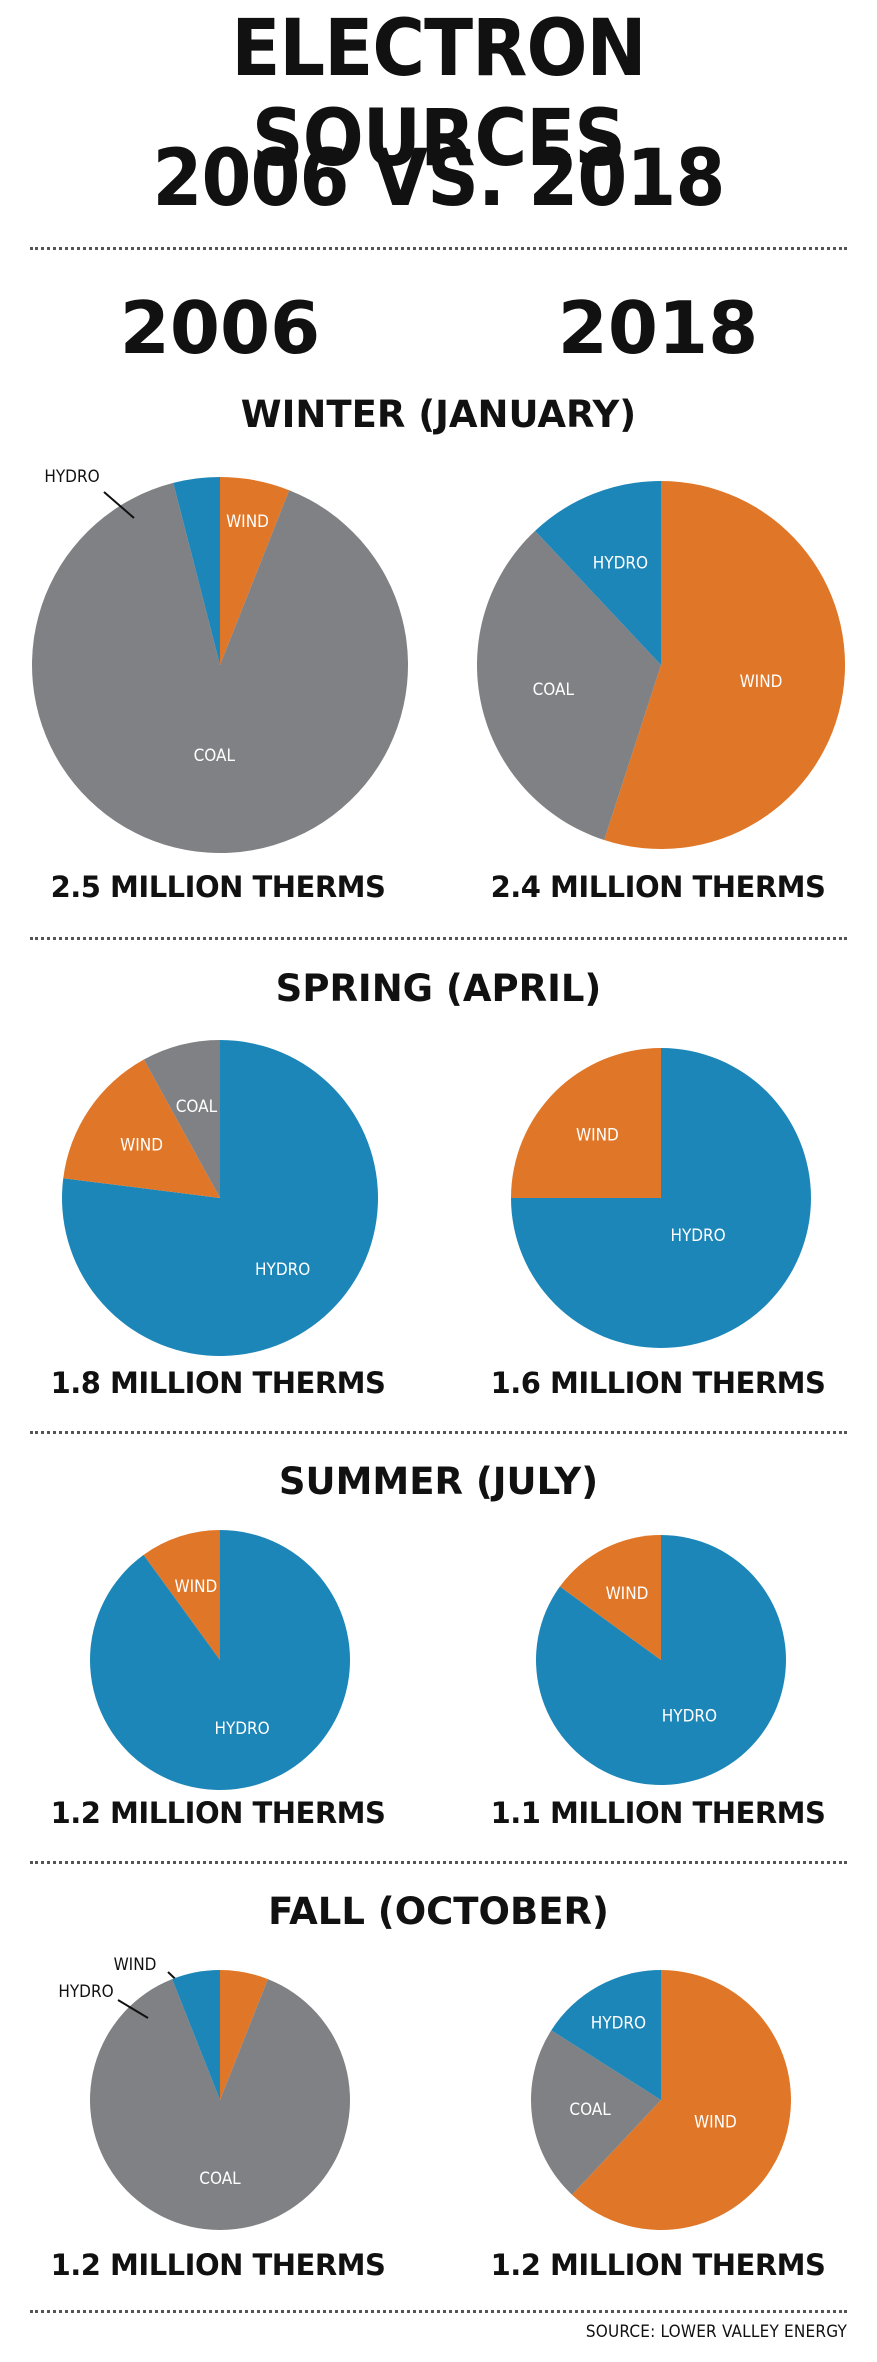 The height and width of the screenshot is (2362, 877). What do you see at coordinates (438, 414) in the screenshot?
I see `season-title-winter: WINTER (JANUARY)` at bounding box center [438, 414].